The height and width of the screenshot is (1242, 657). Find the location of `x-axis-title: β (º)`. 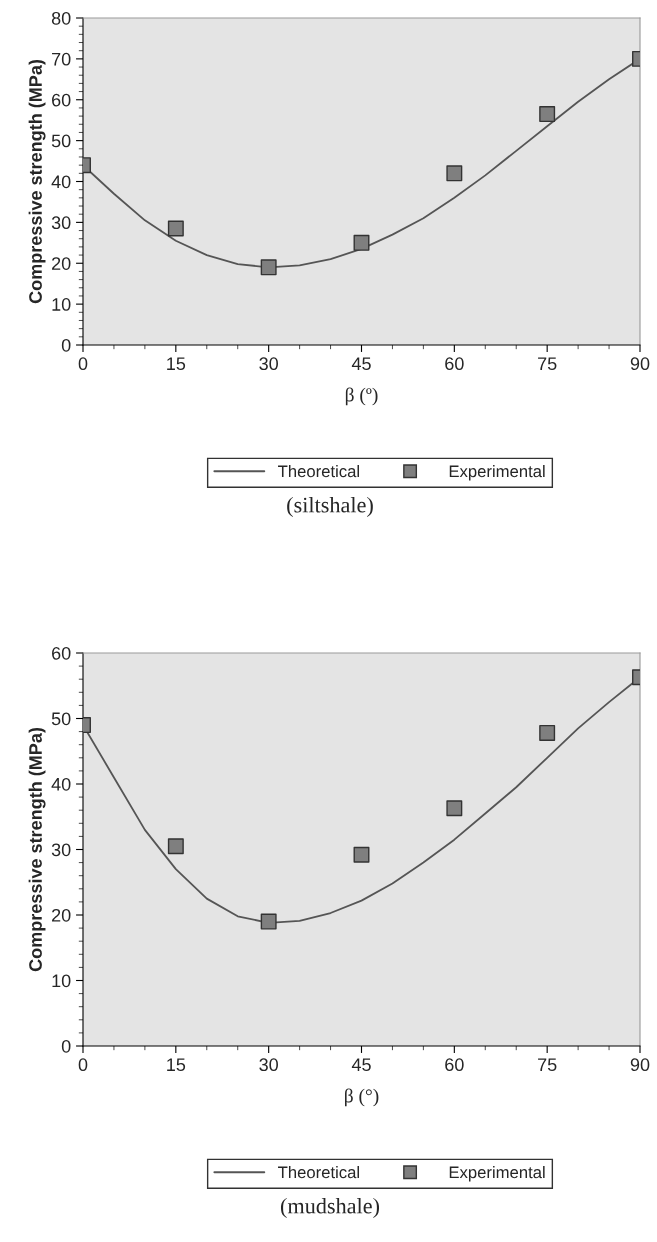

x-axis-title: β (º) is located at coordinates (361, 396).